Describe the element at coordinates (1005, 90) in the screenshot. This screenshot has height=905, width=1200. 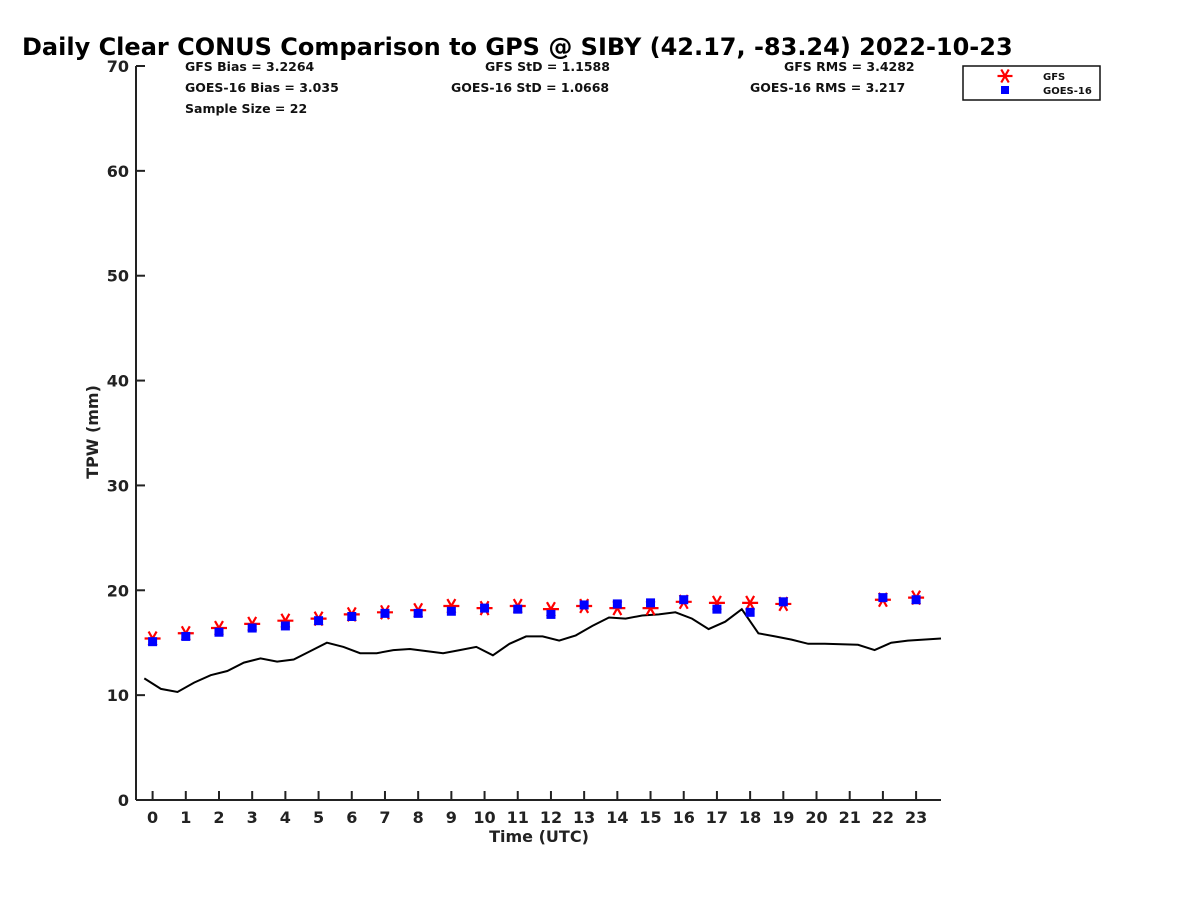
I see `legend-goes-square-icon` at that location.